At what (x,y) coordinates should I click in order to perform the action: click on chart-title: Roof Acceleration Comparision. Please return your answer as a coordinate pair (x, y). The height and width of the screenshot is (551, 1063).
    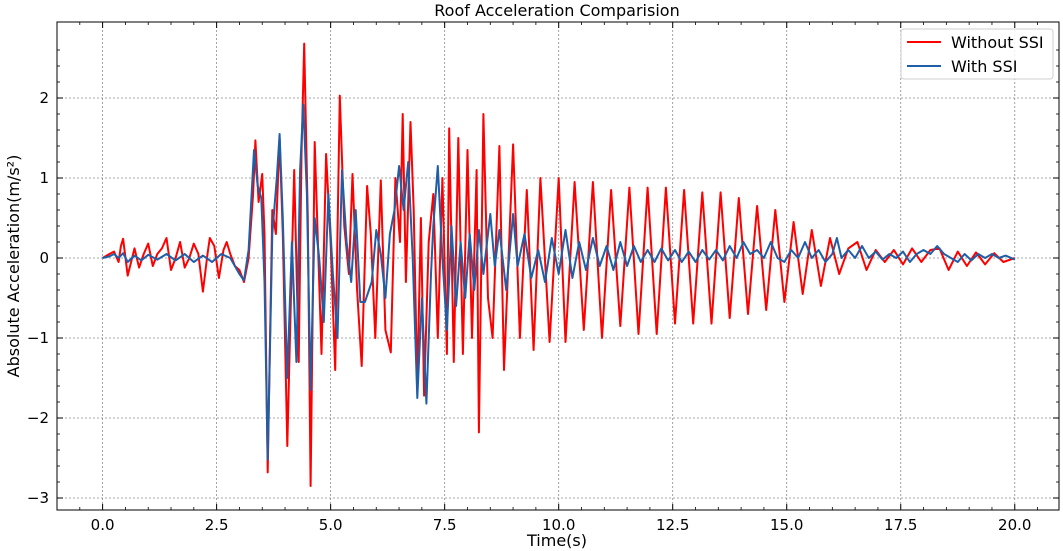
    Looking at the image, I should click on (556, 10).